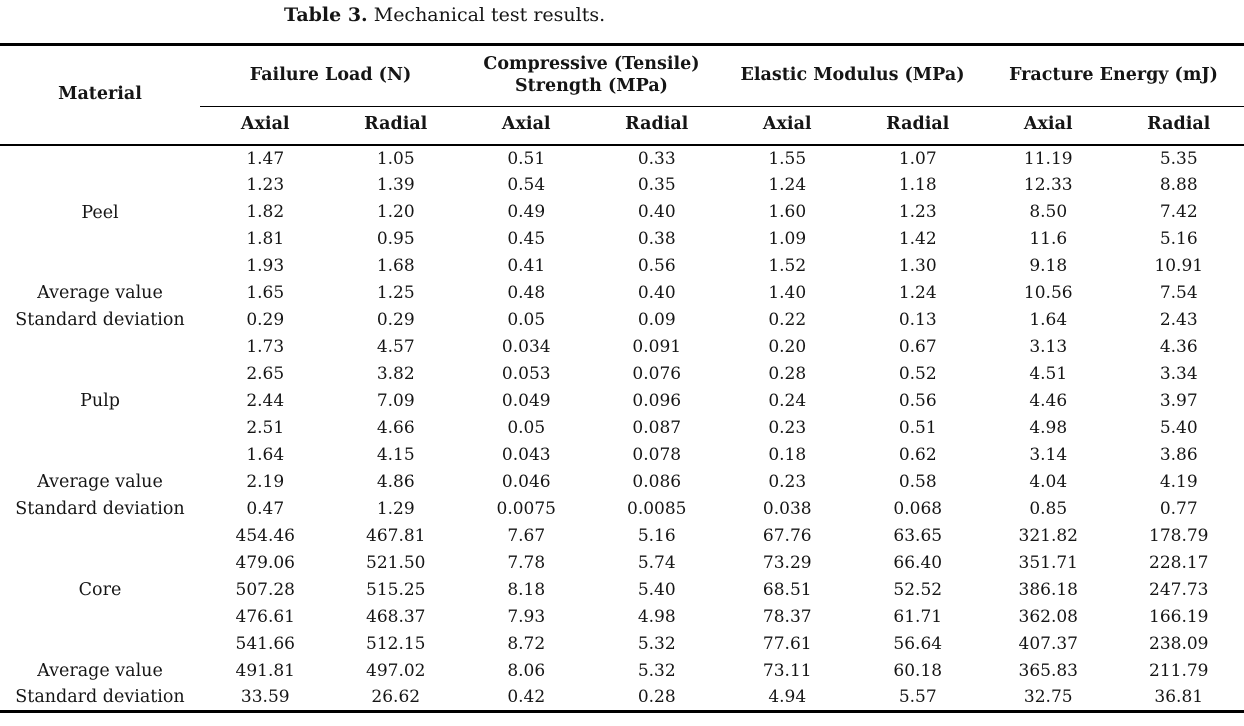  I want to click on value-cell: 0.053, so click(526, 374).